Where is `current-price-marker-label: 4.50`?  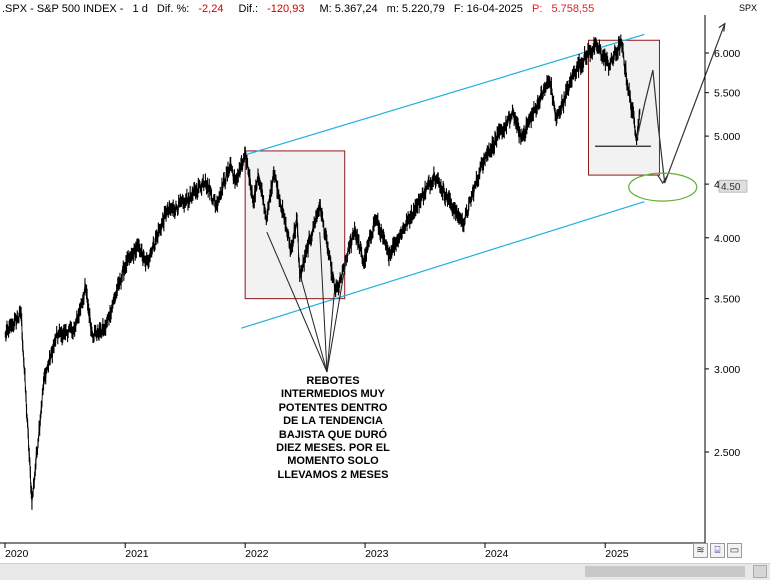 current-price-marker-label: 4.50 is located at coordinates (731, 187).